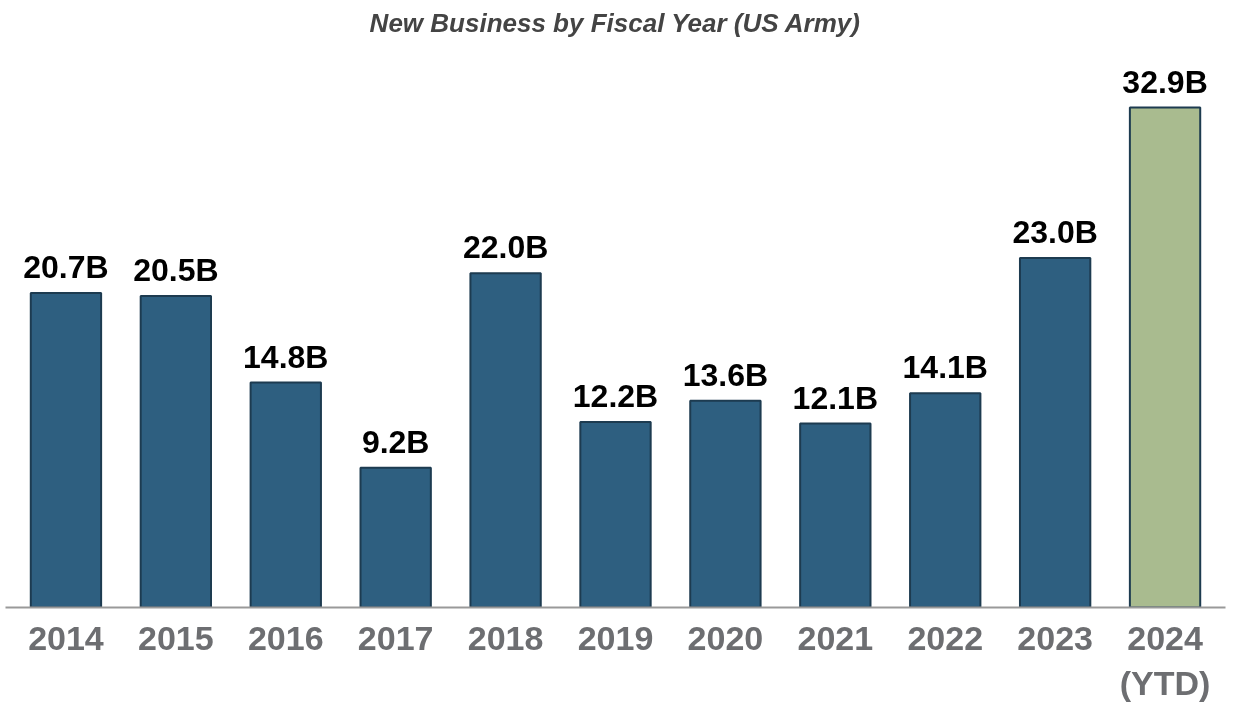 This screenshot has width=1245, height=714. I want to click on data-label: 9.2B, so click(395, 441).